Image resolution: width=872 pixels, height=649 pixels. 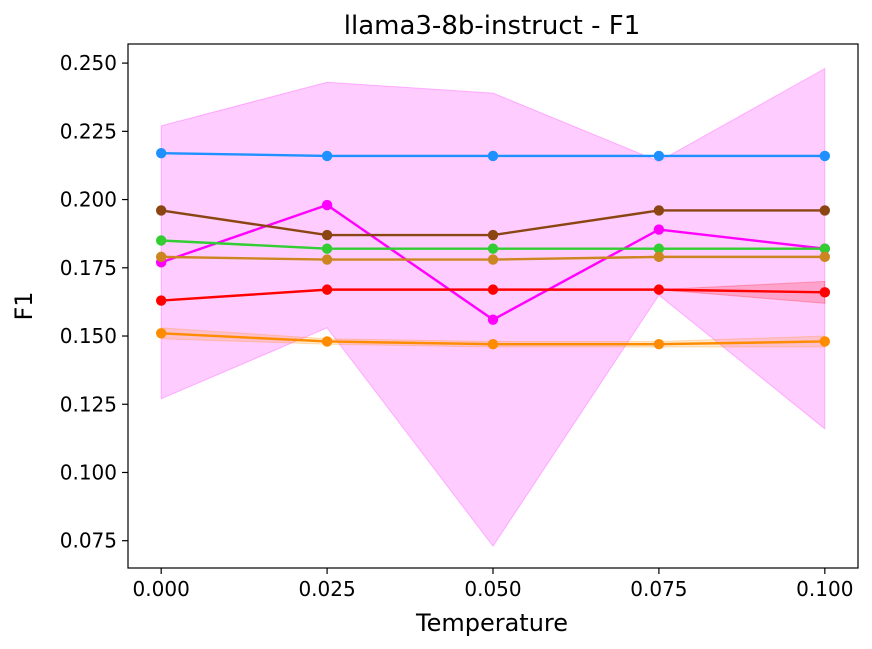 What do you see at coordinates (161, 589) in the screenshot?
I see `x-tick-label: 0.000` at bounding box center [161, 589].